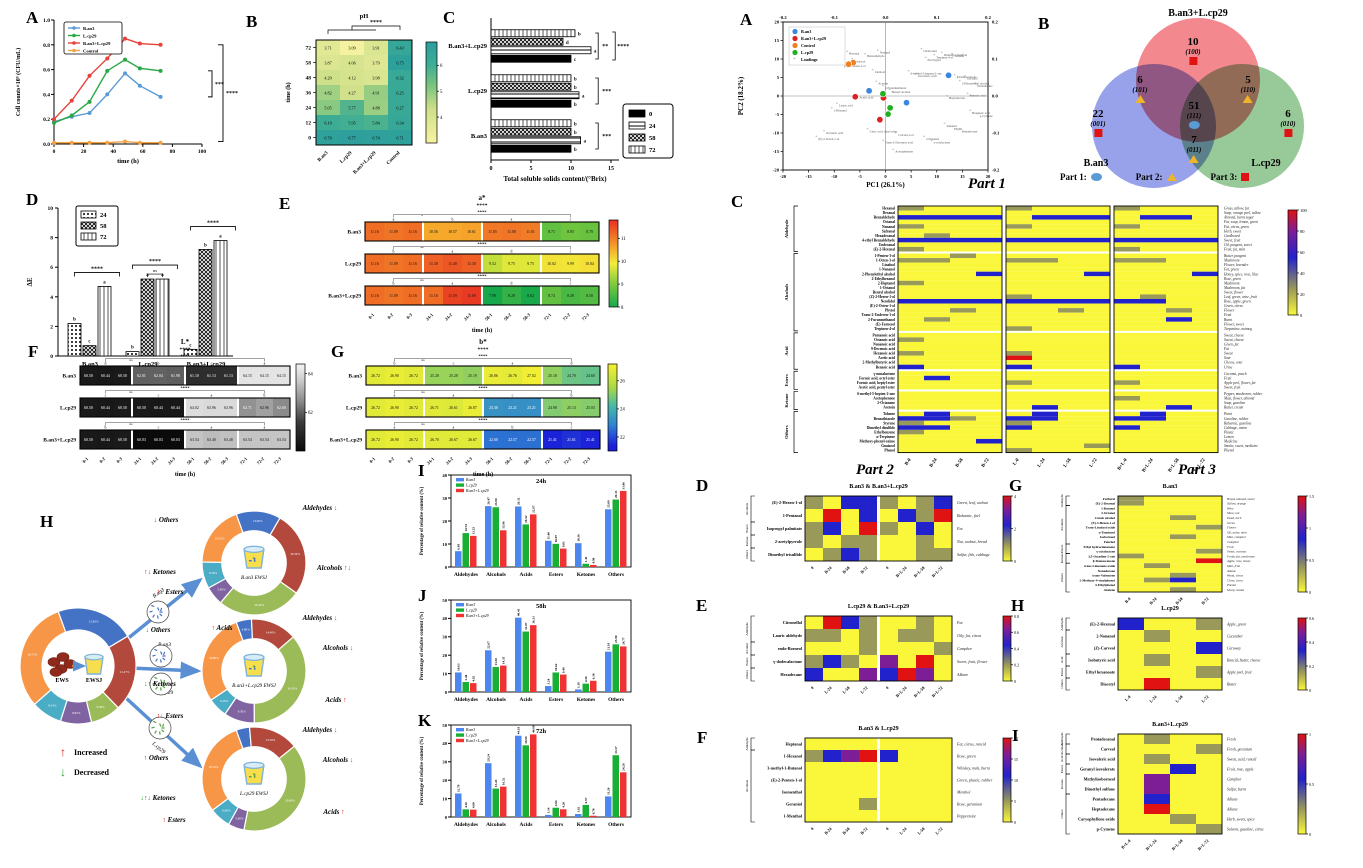  Describe the element at coordinates (394, 376) in the screenshot. I see `svg-text: 26.90` at that location.